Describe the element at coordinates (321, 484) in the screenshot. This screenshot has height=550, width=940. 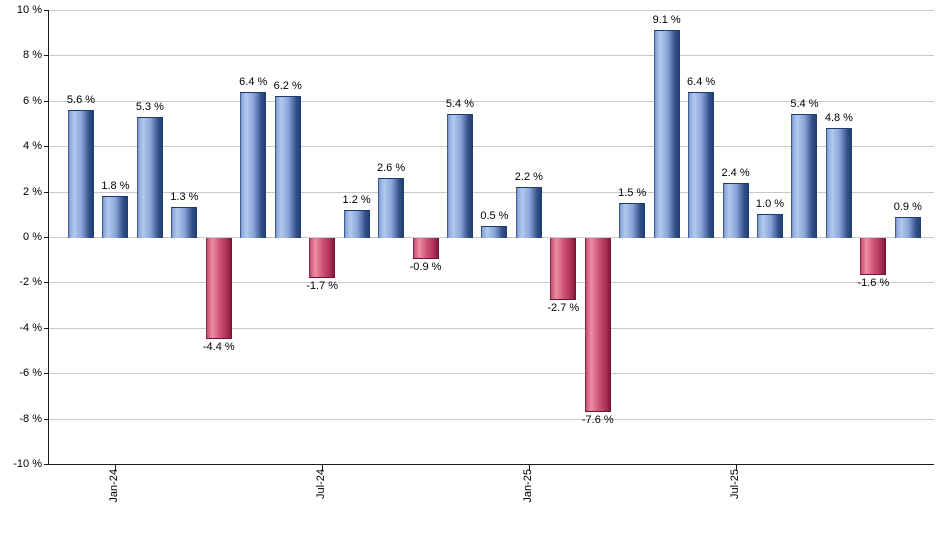
I see `x-axis-tick-label: Jul-24` at that location.